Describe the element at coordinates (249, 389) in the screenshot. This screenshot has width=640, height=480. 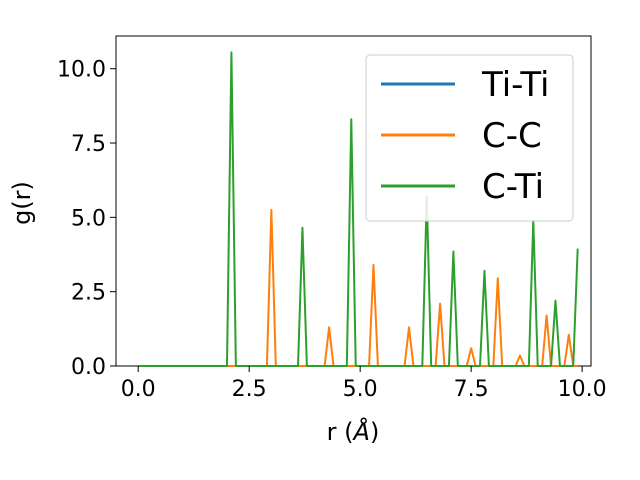
I see `x-tick-label: 2.5` at that location.